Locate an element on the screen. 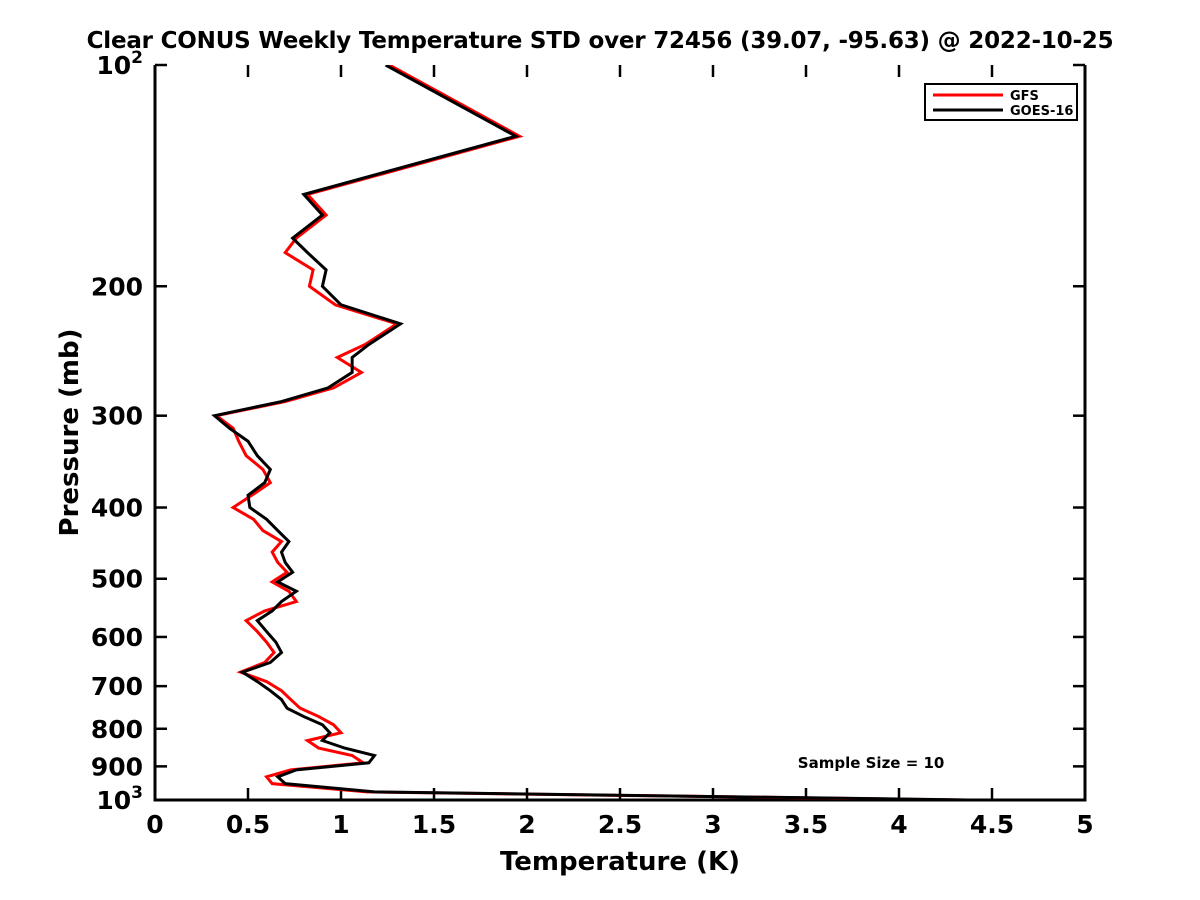  annotation-sample-size: Sample Size = 10 is located at coordinates (871, 763).